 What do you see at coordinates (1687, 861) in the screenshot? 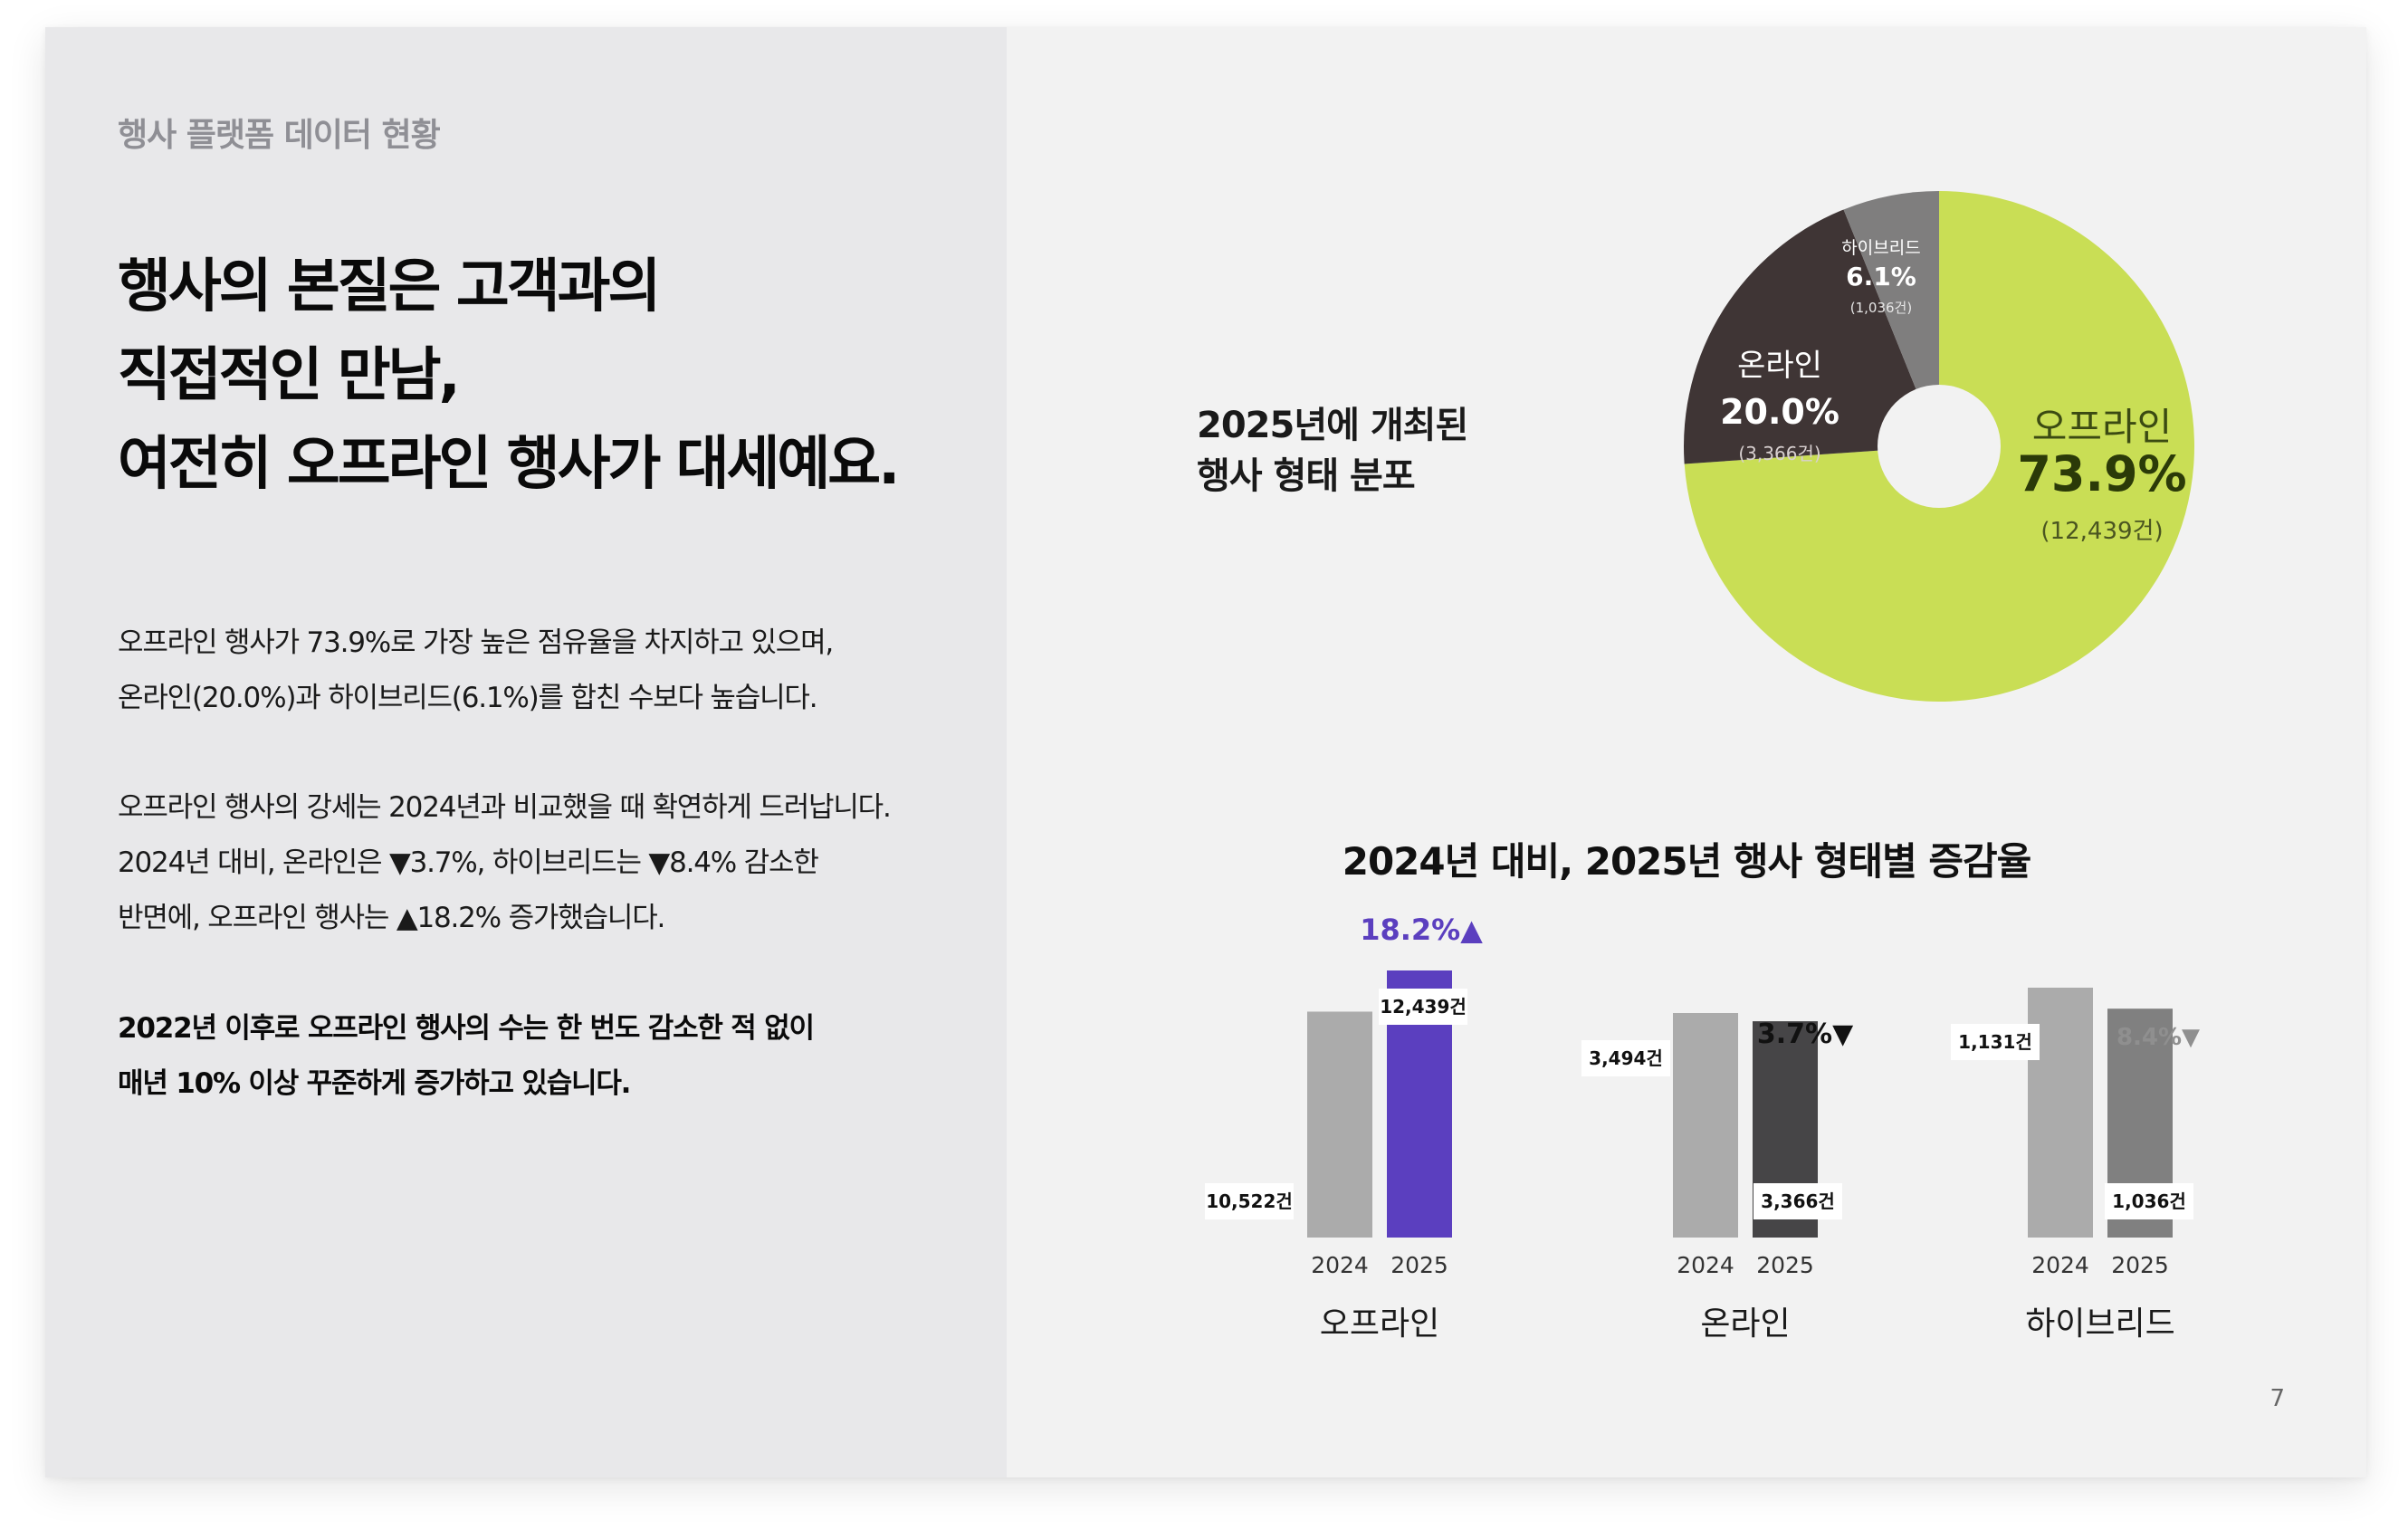
I see `bar-chart-title: 2024년 대비, 2025년 행사 형태별 증감율` at bounding box center [1687, 861].